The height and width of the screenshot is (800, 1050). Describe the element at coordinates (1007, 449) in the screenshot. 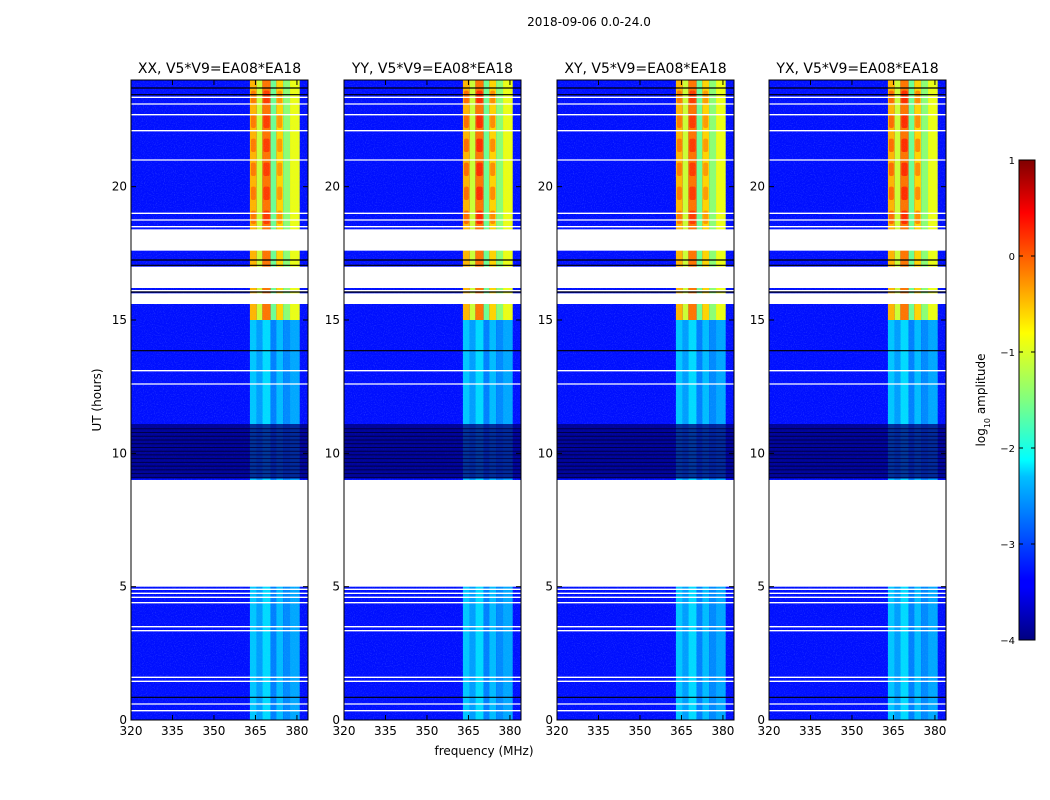

I see `colorbar-tick-label: −2` at that location.